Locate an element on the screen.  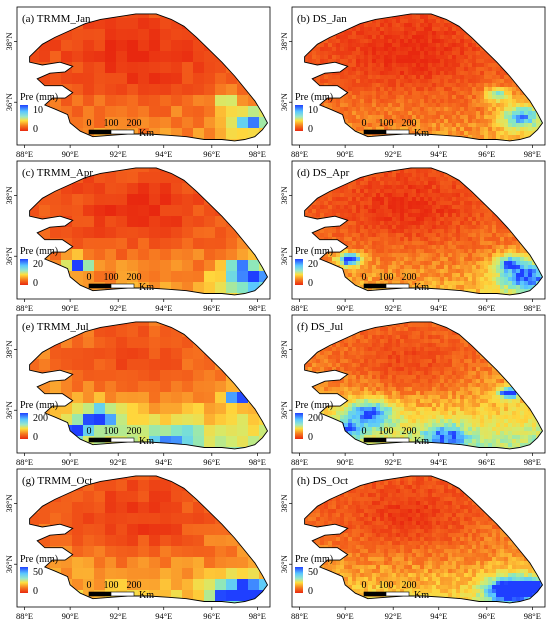
scale-bar-black is located at coordinates (100, 286).